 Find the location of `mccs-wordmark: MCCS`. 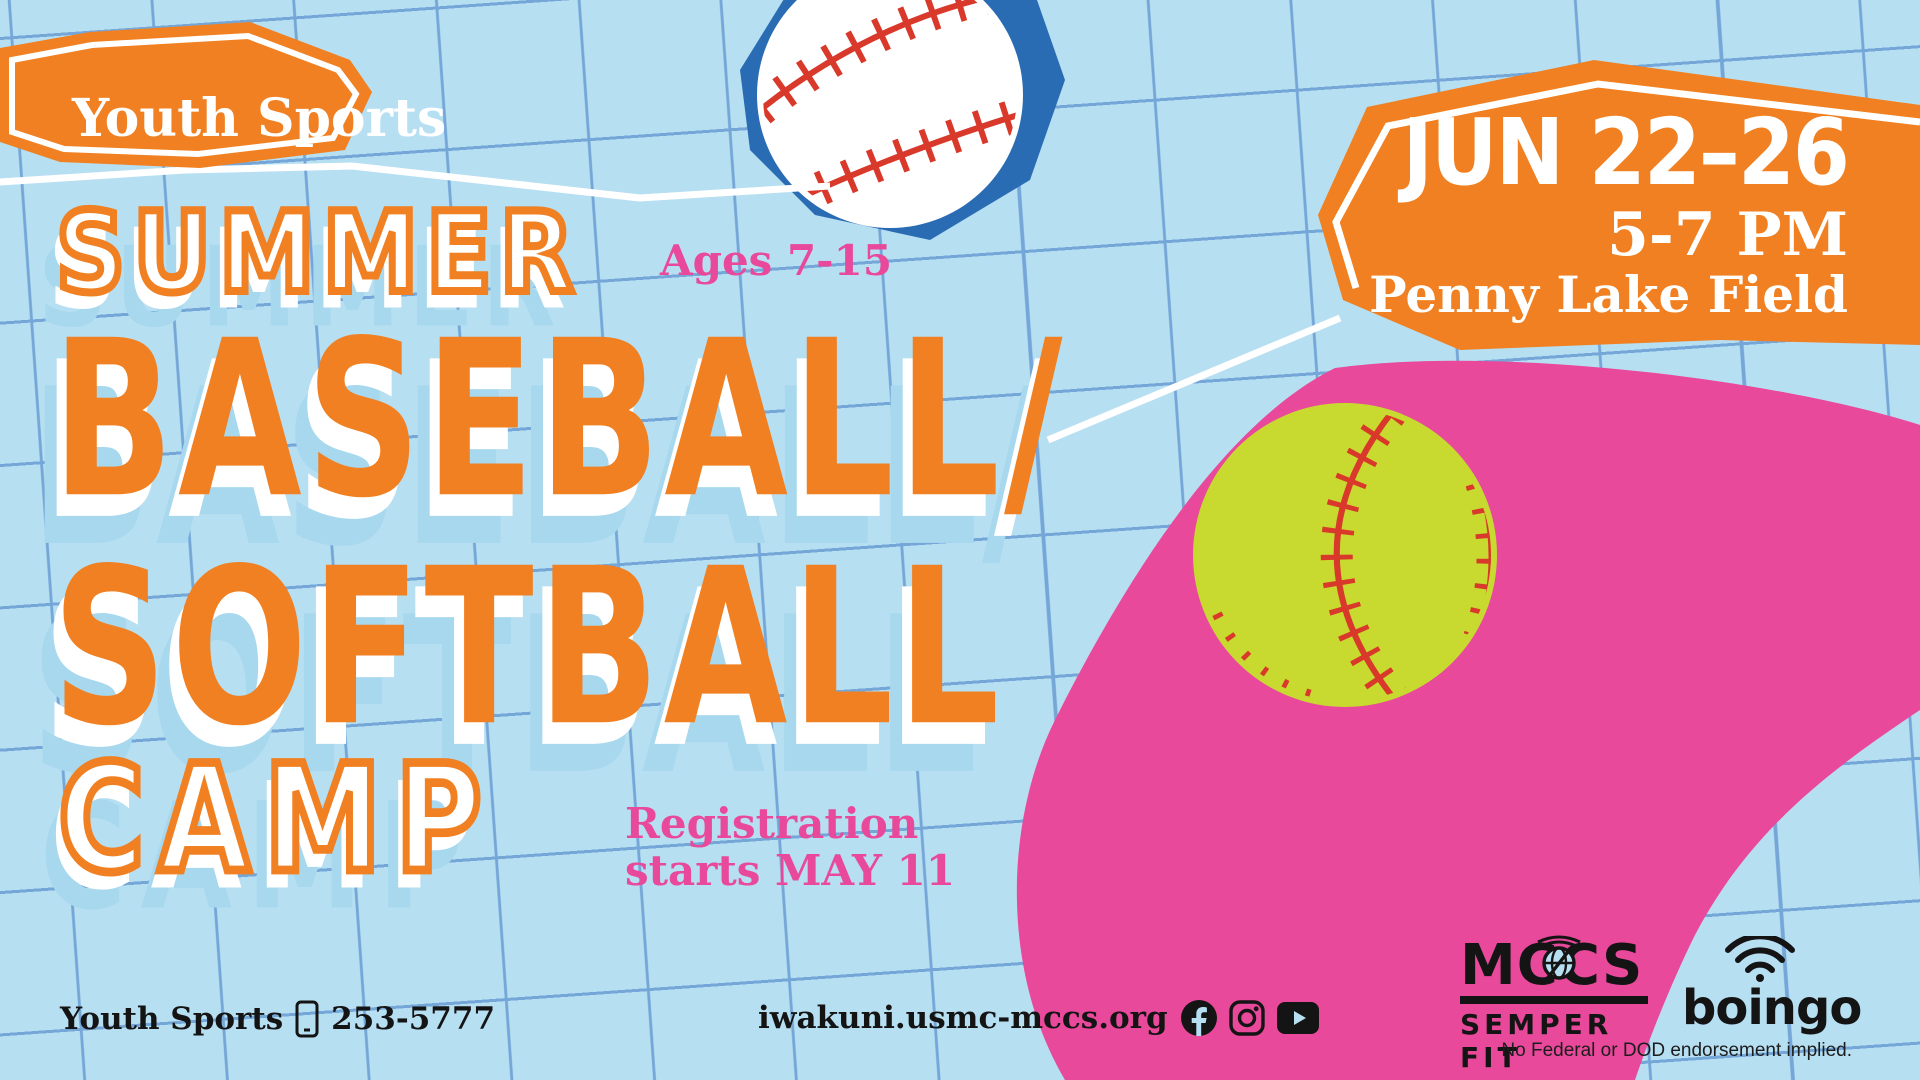

mccs-wordmark: MCCS is located at coordinates (1556, 964).